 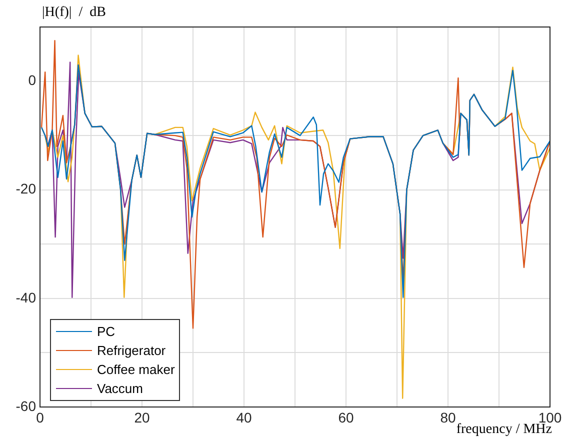 I want to click on x-tick-label: 40, so click(x=244, y=417).